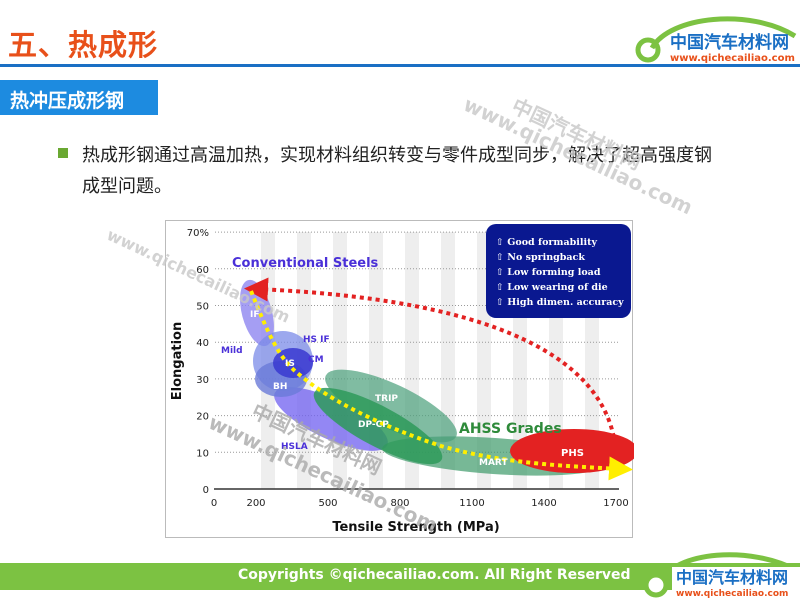  Describe the element at coordinates (510, 429) in the screenshot. I see `svg-text: AHSS Grades` at that location.